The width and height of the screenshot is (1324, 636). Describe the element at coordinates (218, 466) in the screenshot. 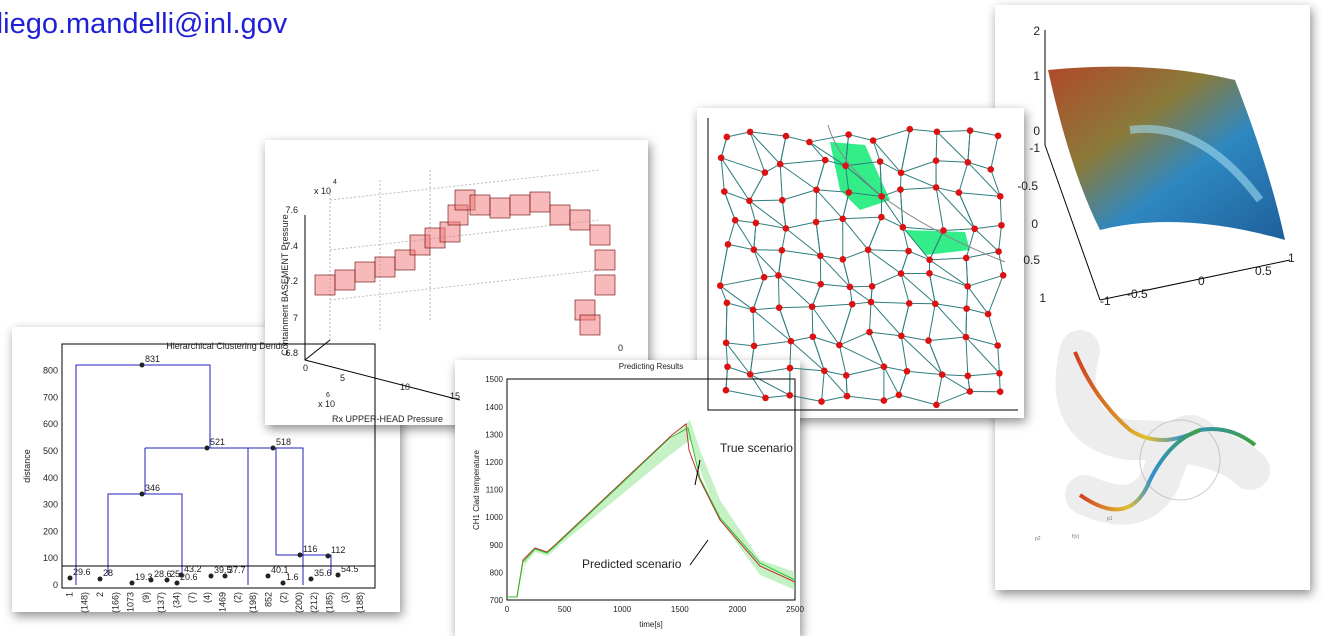

I see `dendrogram-frame` at that location.